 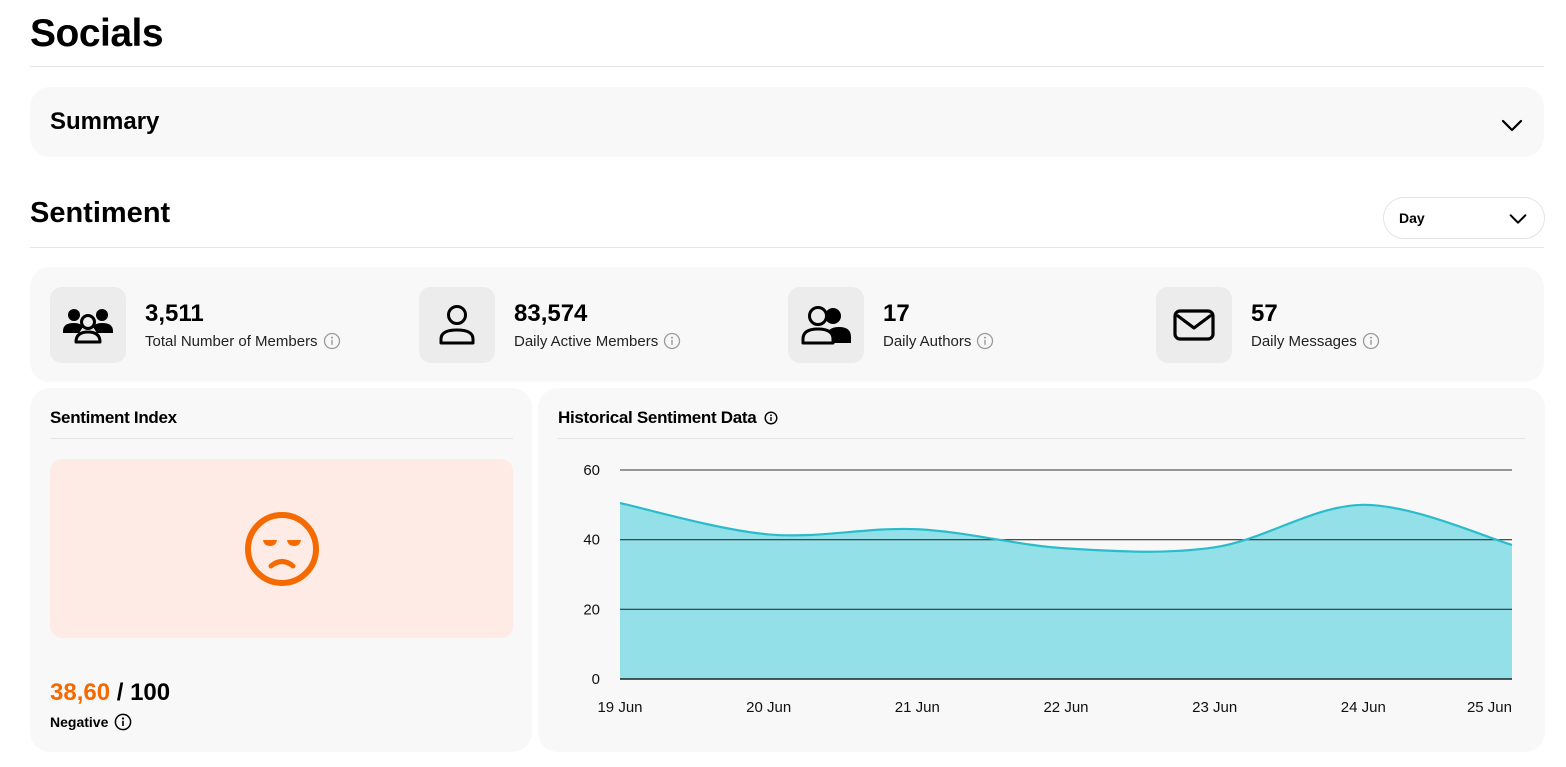 What do you see at coordinates (826, 325) in the screenshot?
I see `authors-icon` at bounding box center [826, 325].